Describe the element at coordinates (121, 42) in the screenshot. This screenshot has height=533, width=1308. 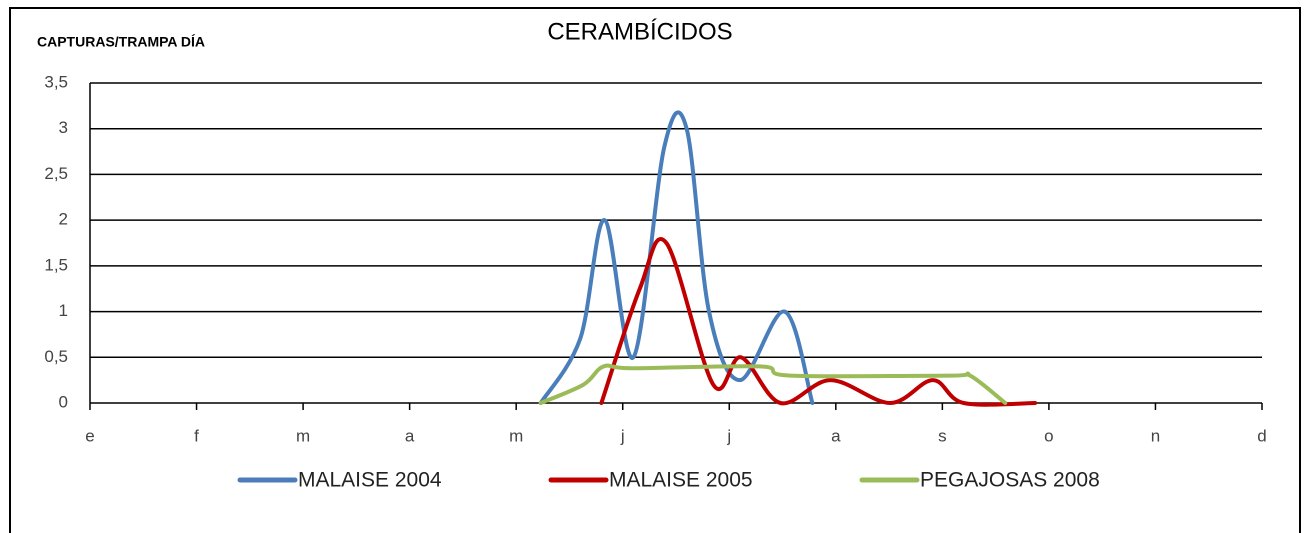
I see `y-axis-label: CAPTURAS/TRAMPA DÍA` at that location.